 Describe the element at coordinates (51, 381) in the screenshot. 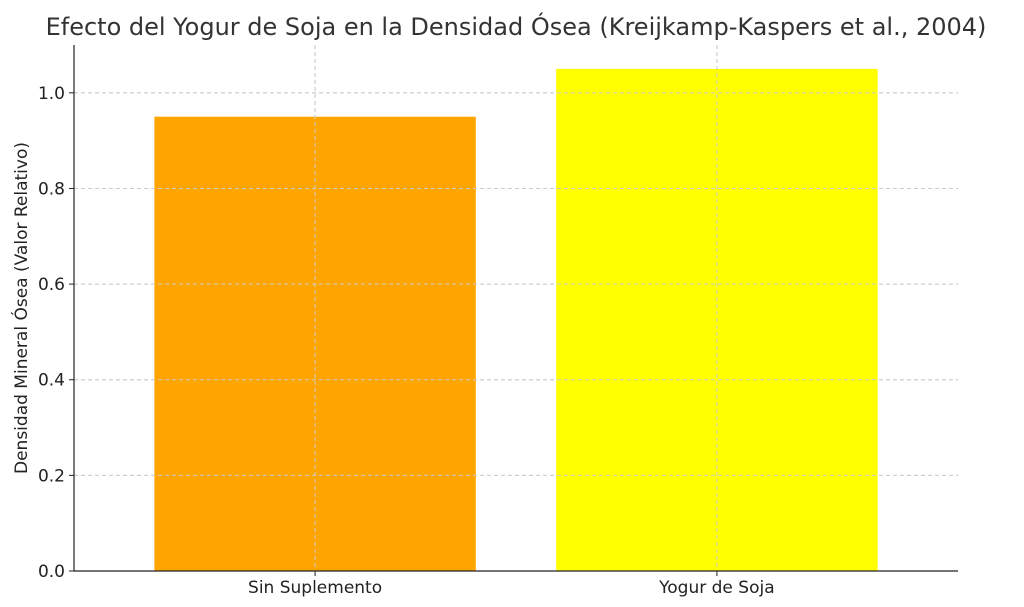

I see `y-tick-label: 0.4` at that location.